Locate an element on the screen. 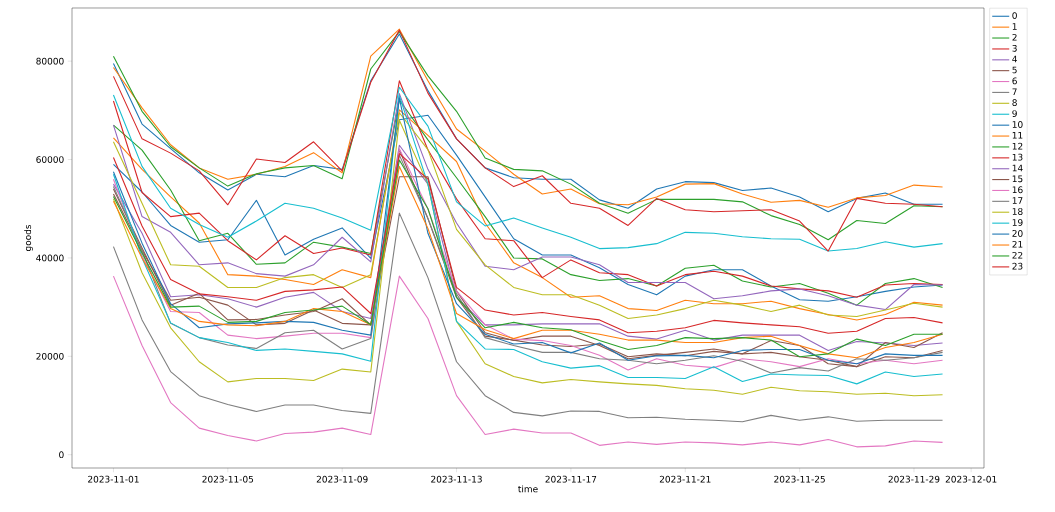 The image size is (1055, 512). legend-label: 10 is located at coordinates (1017, 124).